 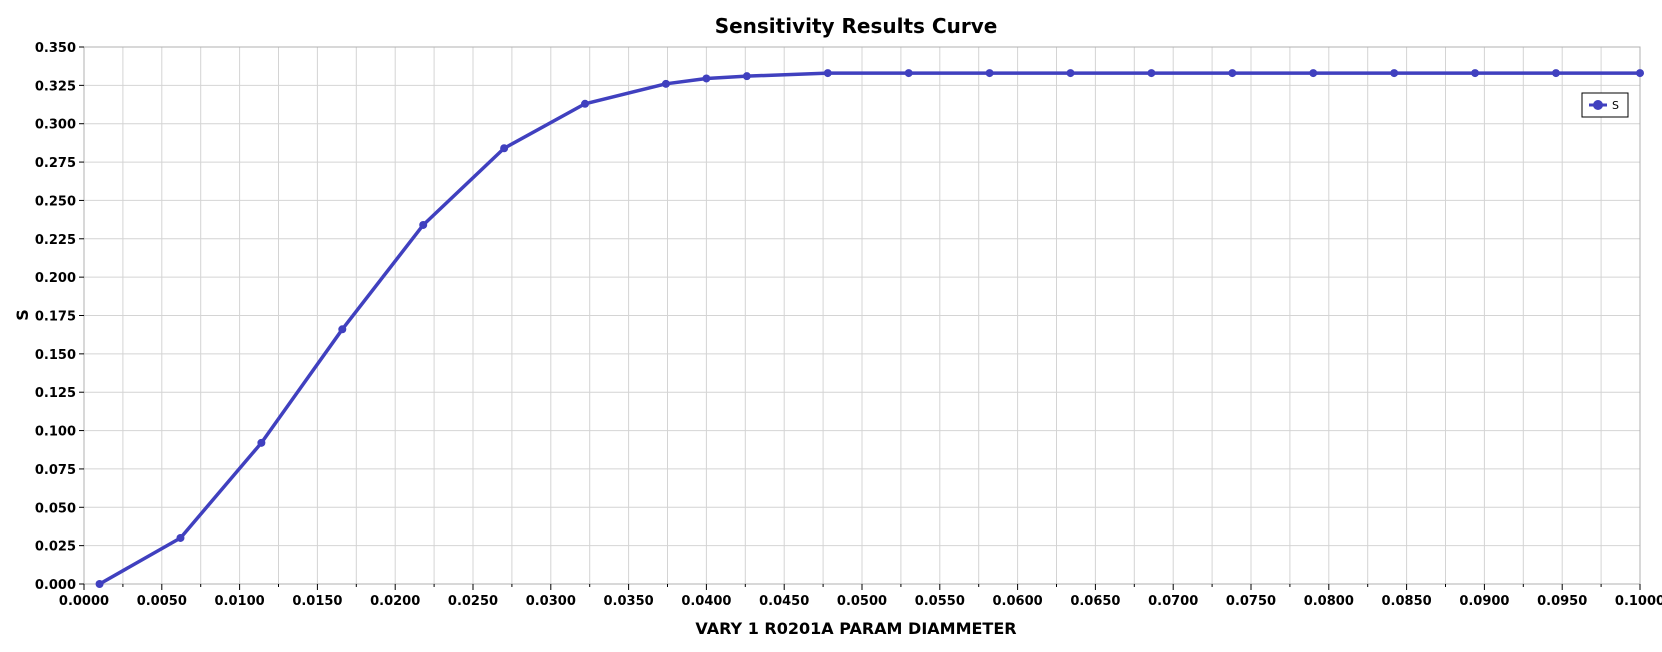 What do you see at coordinates (1484, 601) in the screenshot?
I see `x-tick-label: 0.0900` at bounding box center [1484, 601].